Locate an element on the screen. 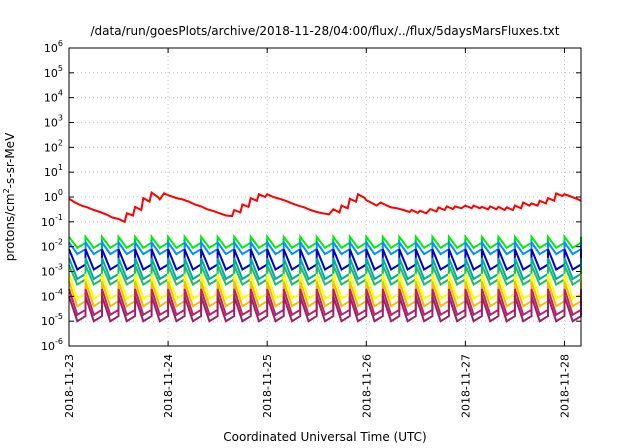 Image resolution: width=640 pixels, height=448 pixels. y-tick-label: 10⁻⁴ is located at coordinates (52, 295).